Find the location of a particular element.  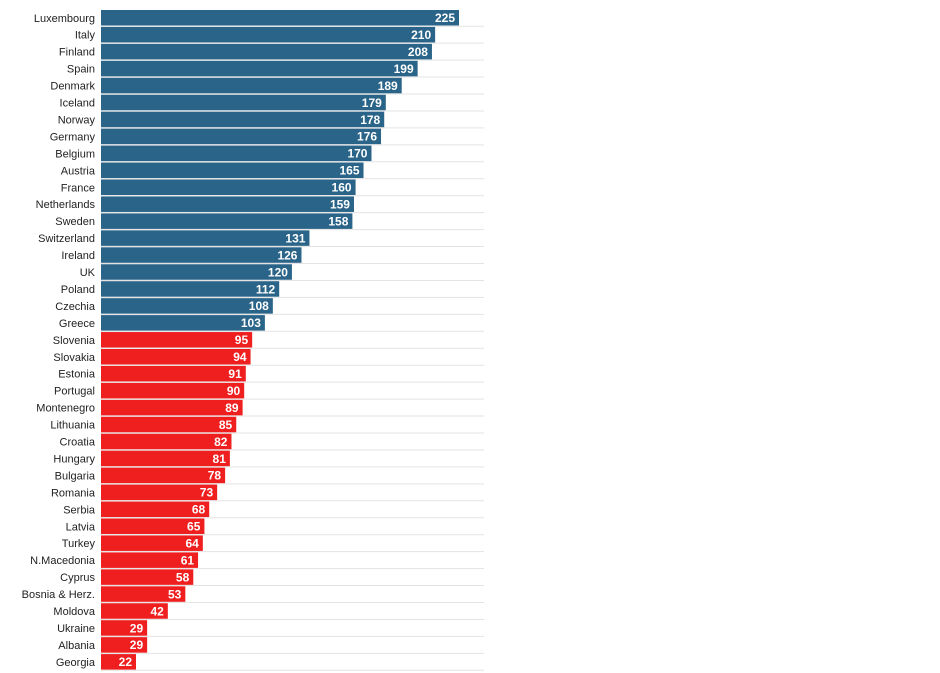

value-label: 112 is located at coordinates (266, 289).